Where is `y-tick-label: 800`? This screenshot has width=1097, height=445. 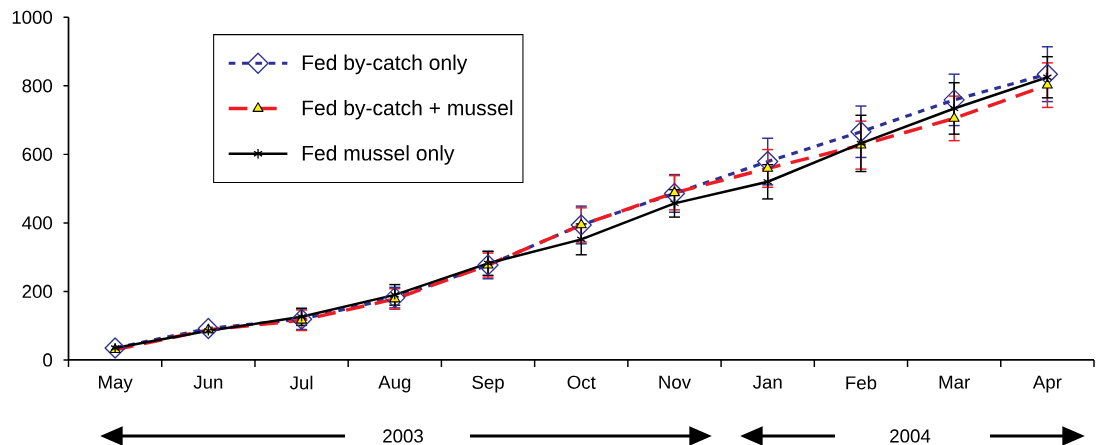
y-tick-label: 800 is located at coordinates (37, 86).